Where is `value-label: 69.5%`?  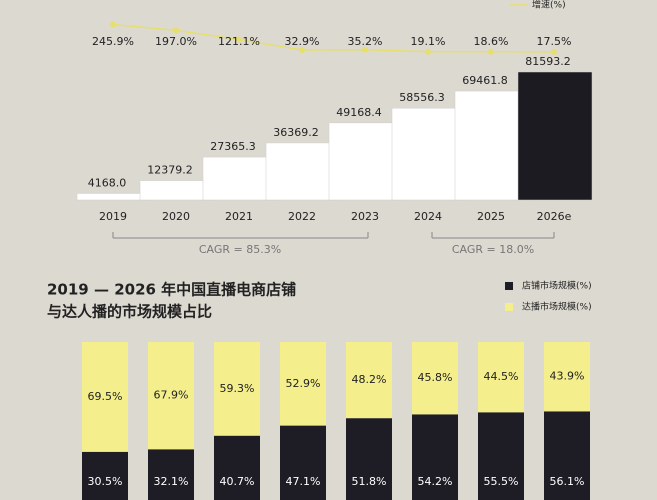 value-label: 69.5% is located at coordinates (105, 396).